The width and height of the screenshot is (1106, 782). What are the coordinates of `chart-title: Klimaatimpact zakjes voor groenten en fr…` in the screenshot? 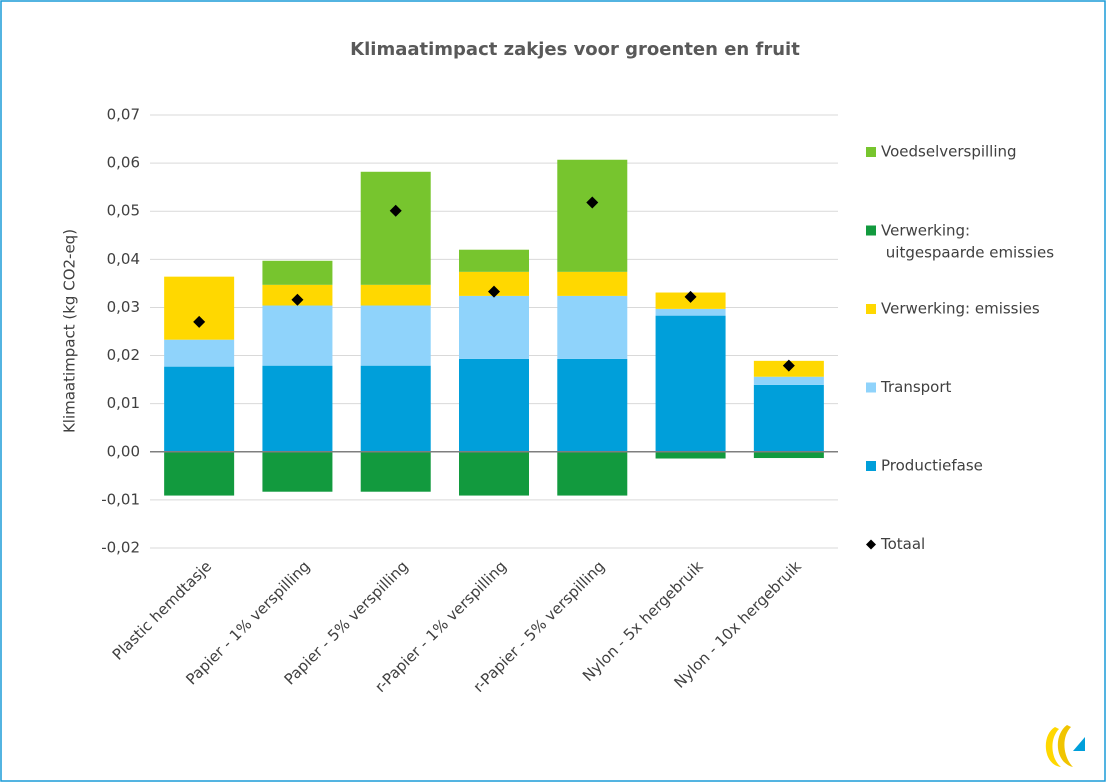 It's located at (575, 49).